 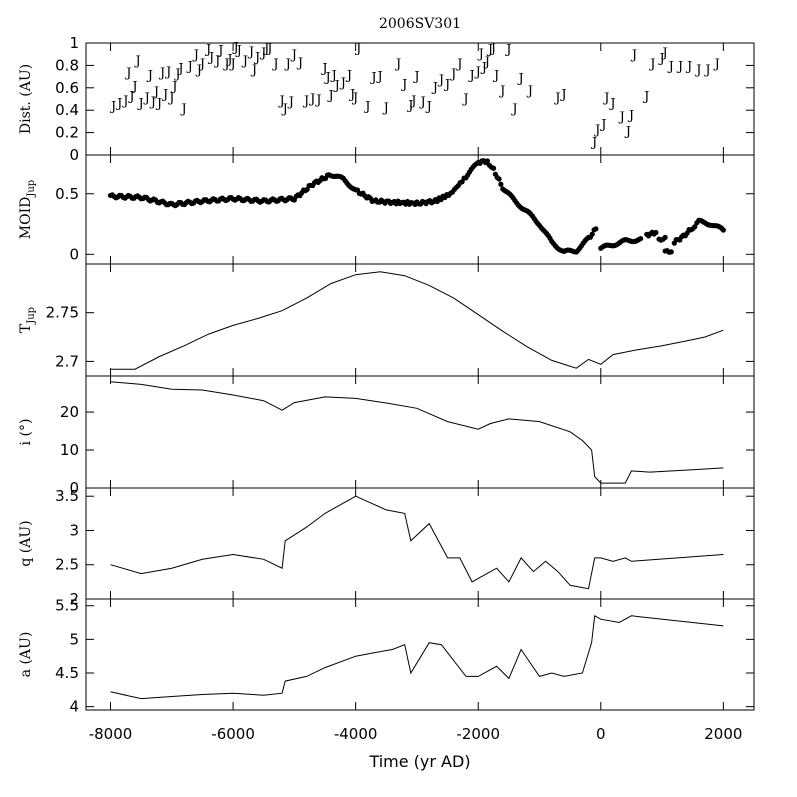 What do you see at coordinates (69, 412) in the screenshot?
I see `y-tick-label: 20` at bounding box center [69, 412].